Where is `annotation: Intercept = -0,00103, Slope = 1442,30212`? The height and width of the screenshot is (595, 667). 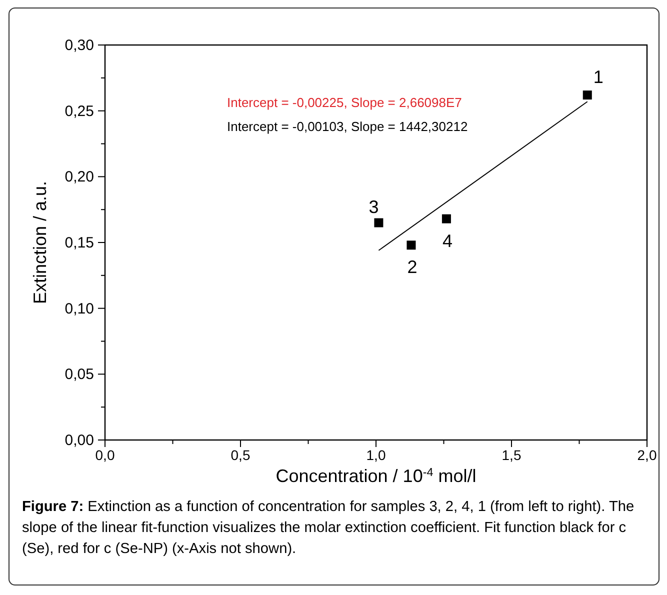 annotation: Intercept = -0,00103, Slope = 1442,30212 is located at coordinates (347, 126).